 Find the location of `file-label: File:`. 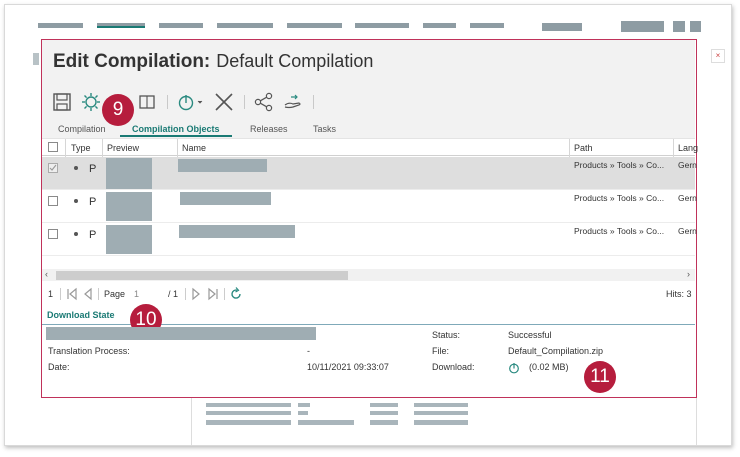

file-label: File: is located at coordinates (441, 351).